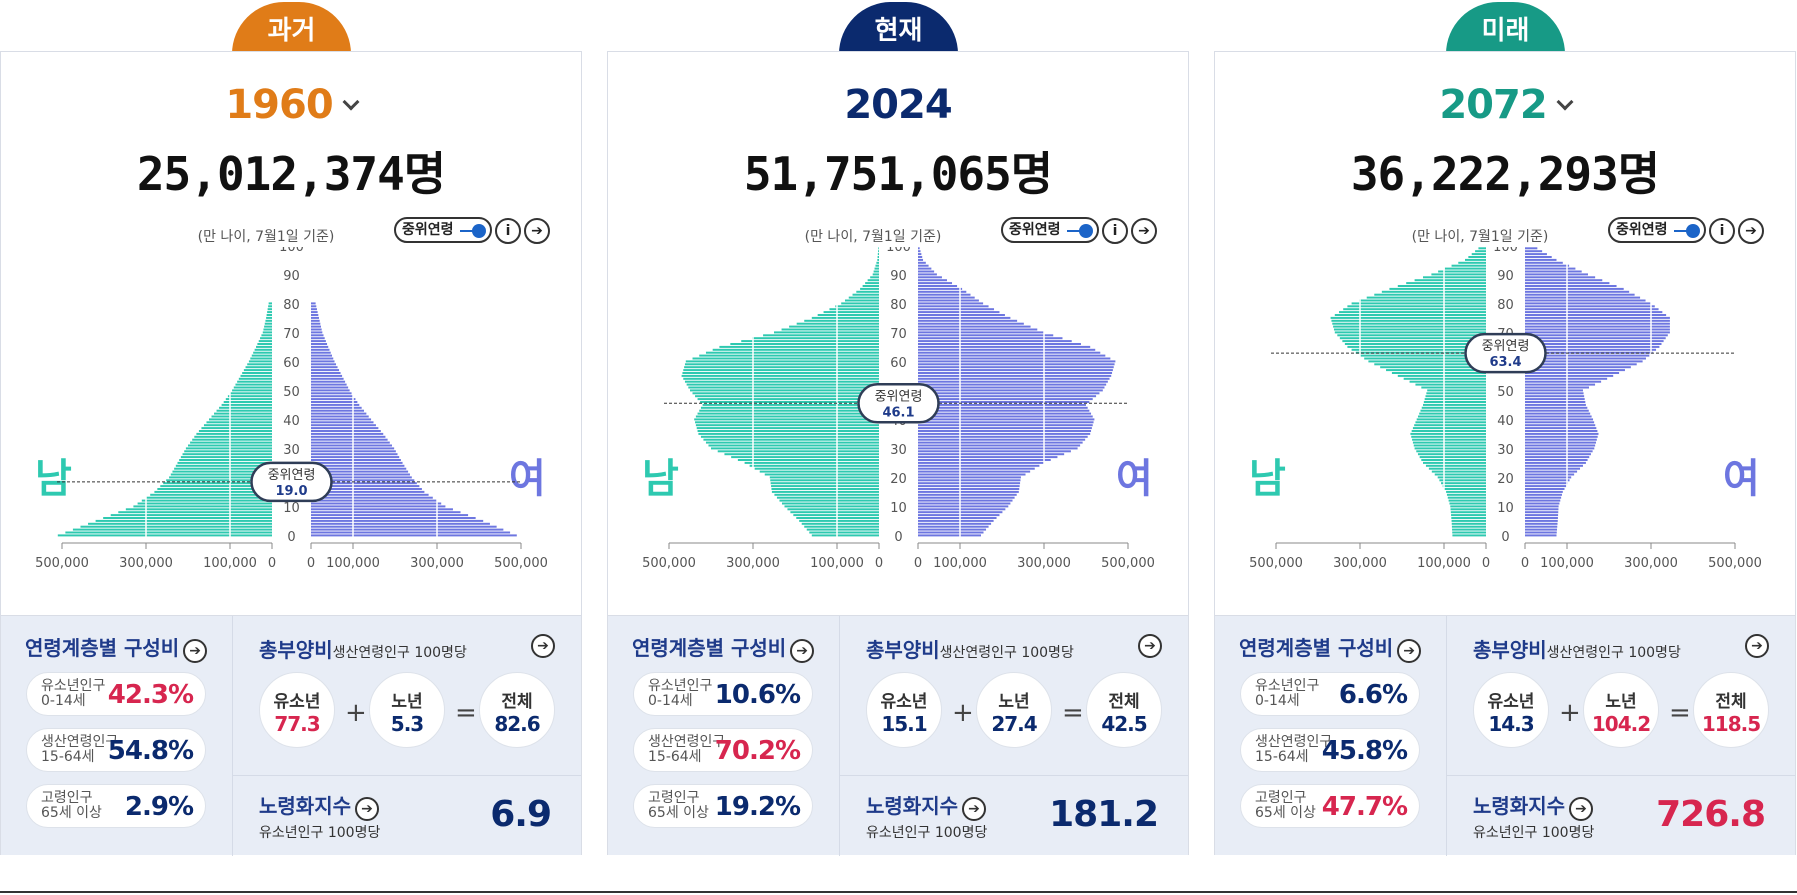 This screenshot has height=895, width=1797. Describe the element at coordinates (670, 701) in the screenshot. I see `group-range: 0-14세` at that location.